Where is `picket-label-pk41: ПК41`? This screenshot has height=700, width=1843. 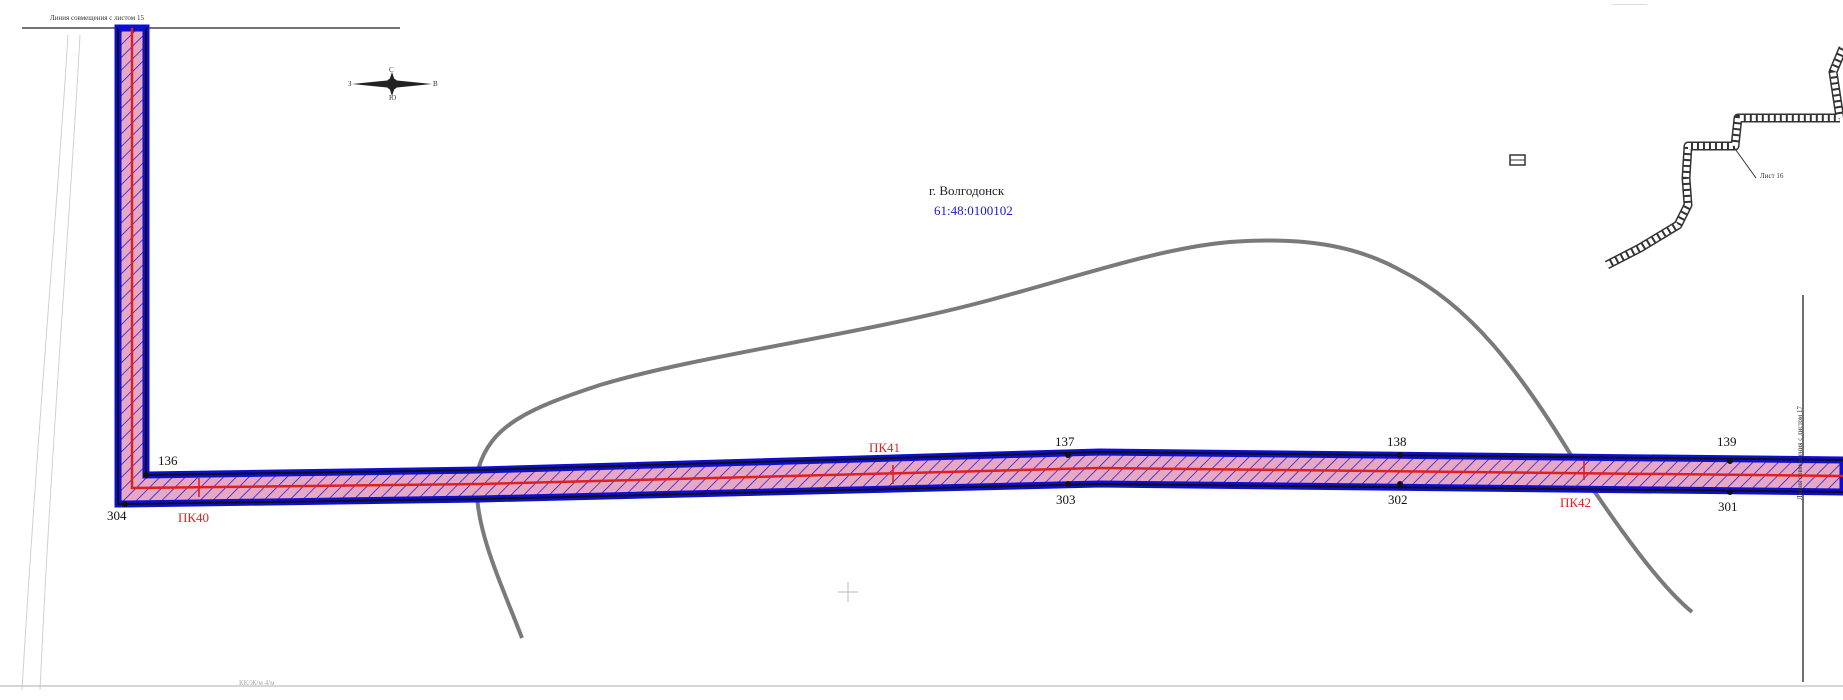
picket-label-pk41: ПК41 is located at coordinates (885, 447).